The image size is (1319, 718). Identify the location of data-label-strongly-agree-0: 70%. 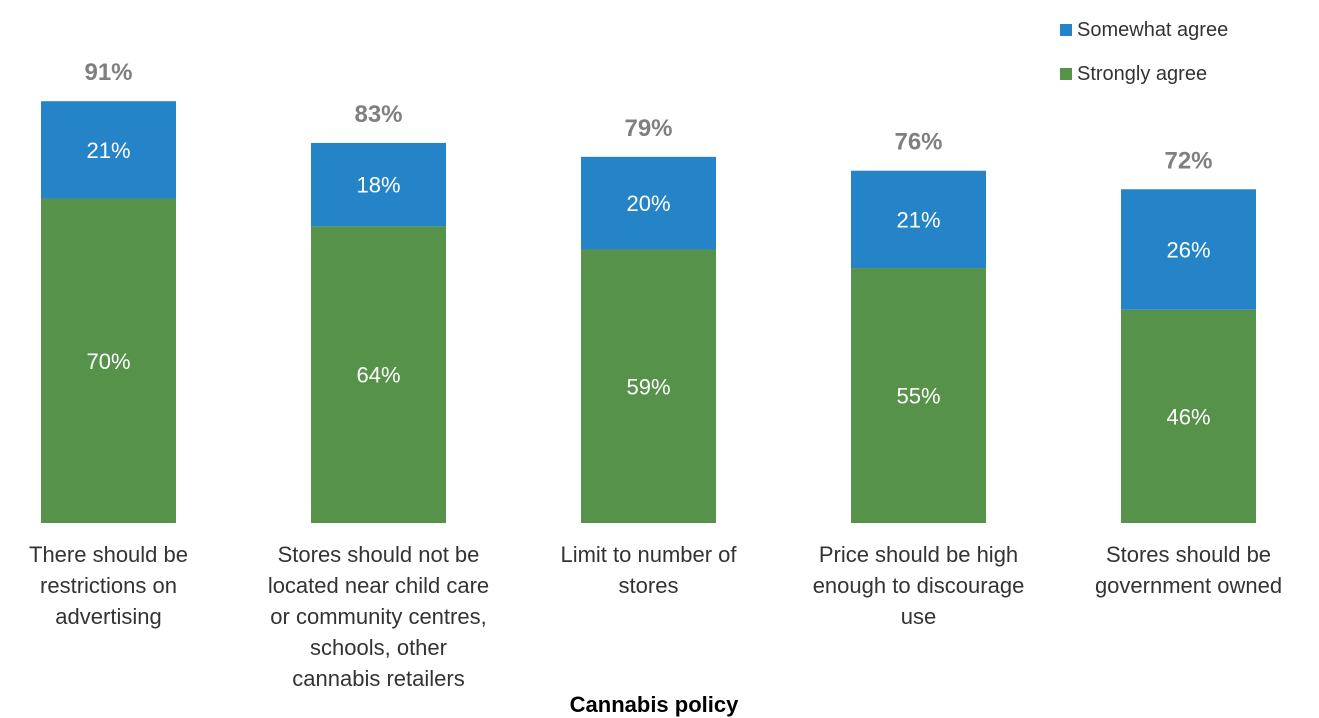
(108, 361).